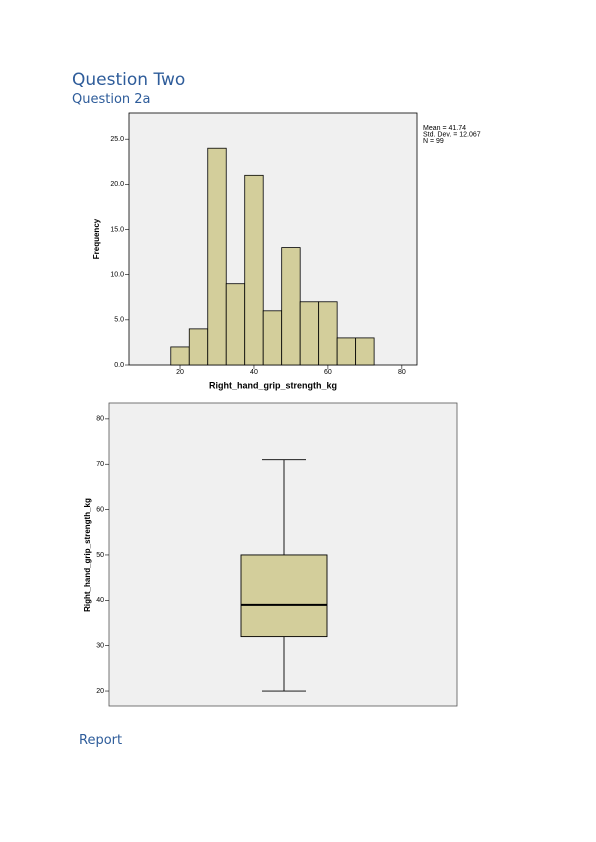 Image resolution: width=596 pixels, height=842 pixels. Describe the element at coordinates (117, 139) in the screenshot. I see `y-tick-label: 25.0` at that location.